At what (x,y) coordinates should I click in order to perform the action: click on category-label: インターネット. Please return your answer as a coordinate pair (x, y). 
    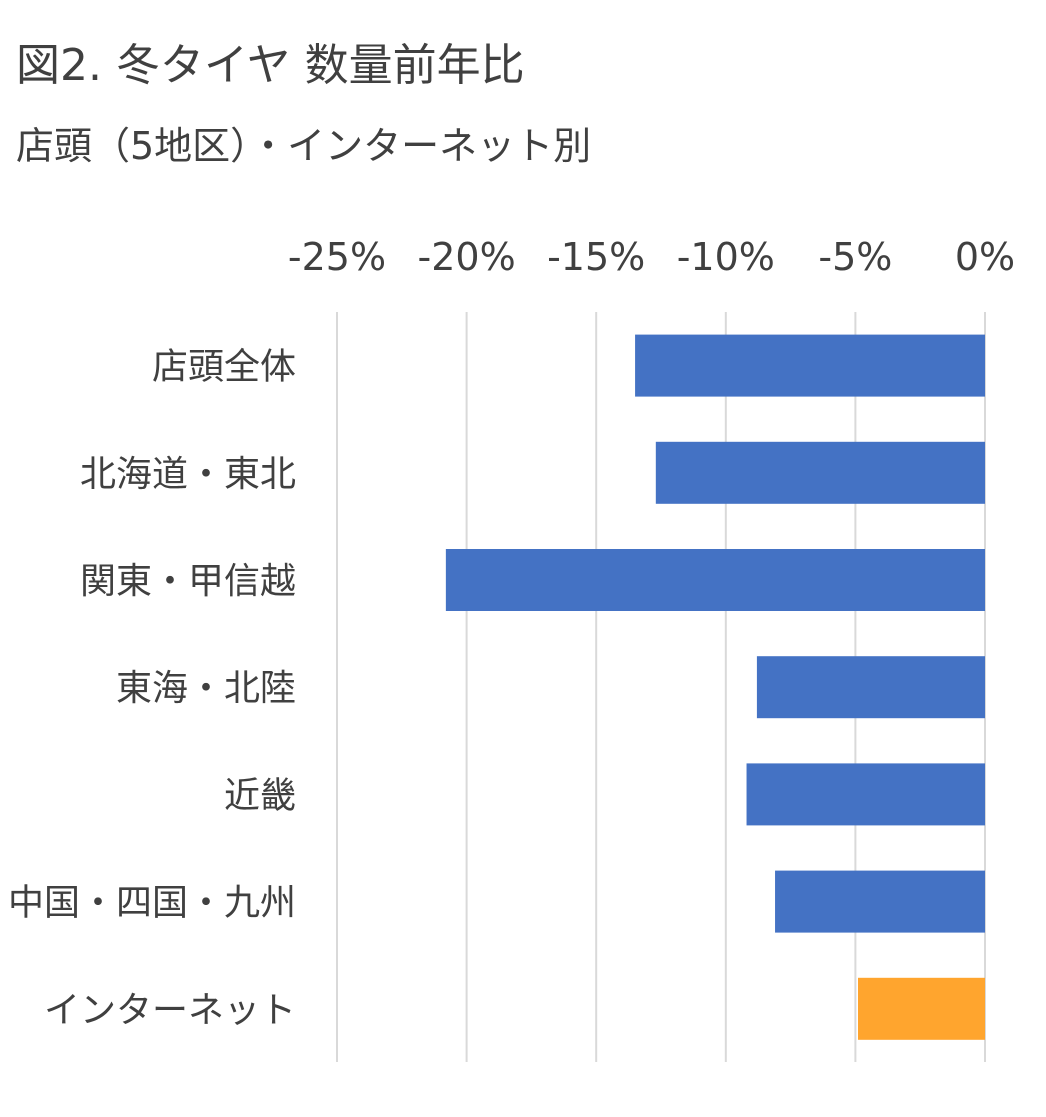
    Looking at the image, I should click on (170, 1010).